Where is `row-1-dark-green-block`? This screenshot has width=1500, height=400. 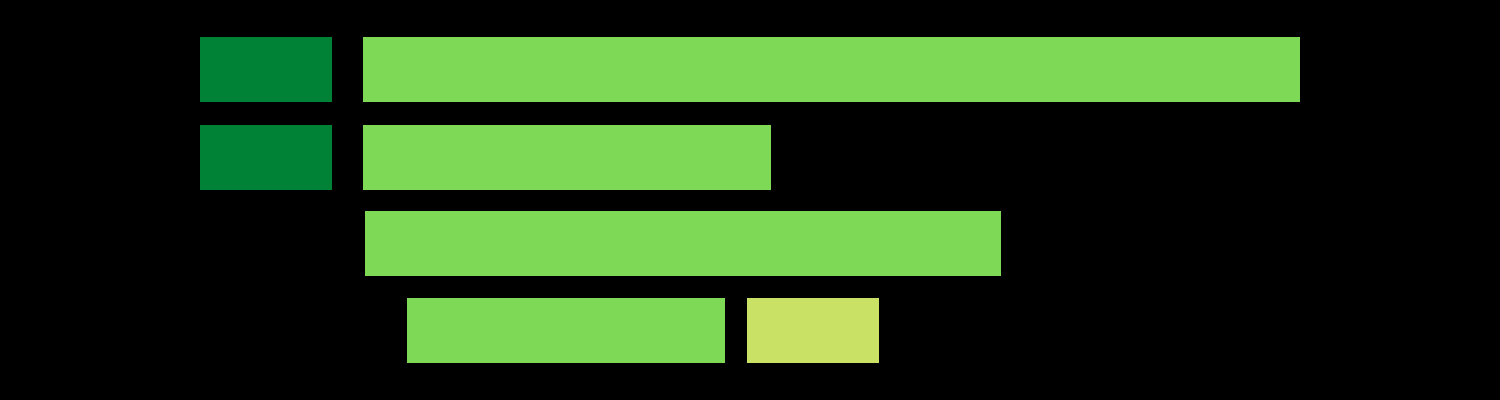 row-1-dark-green-block is located at coordinates (266, 69).